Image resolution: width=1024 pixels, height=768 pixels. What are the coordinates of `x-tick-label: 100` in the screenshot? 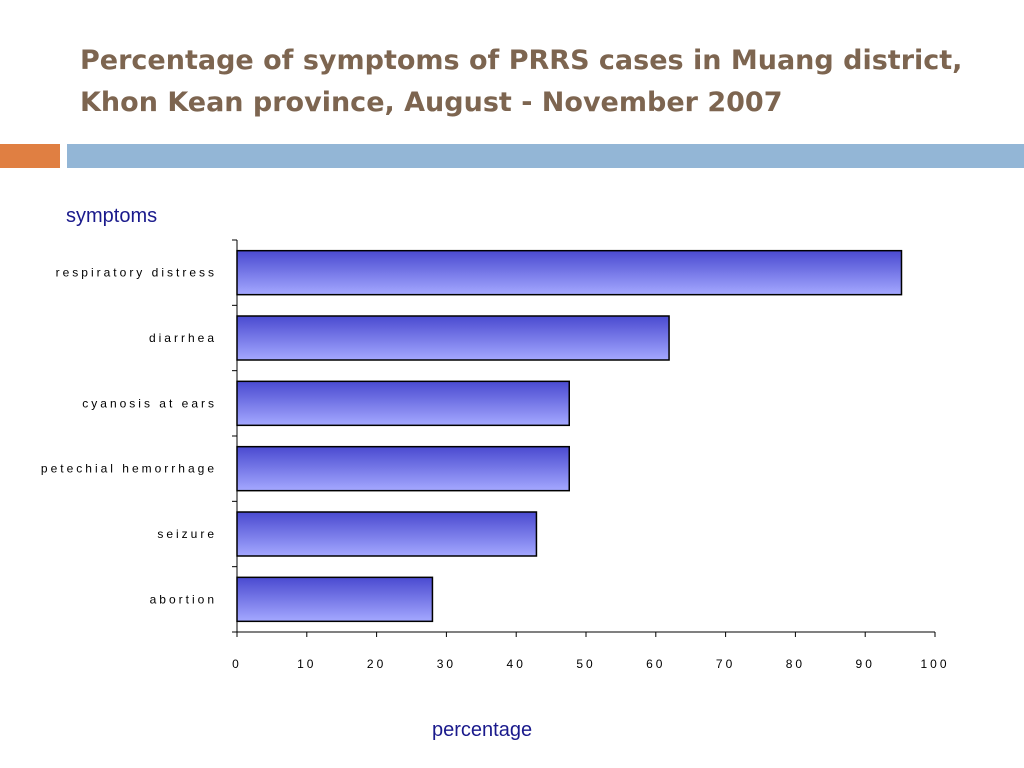 It's located at (934, 664).